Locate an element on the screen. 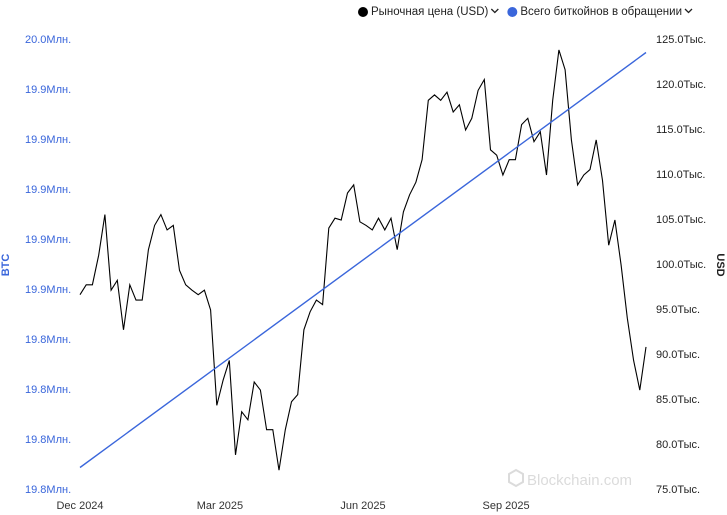 The image size is (727, 515). legend-item: Всего биткойнов в обращении is located at coordinates (600, 12).